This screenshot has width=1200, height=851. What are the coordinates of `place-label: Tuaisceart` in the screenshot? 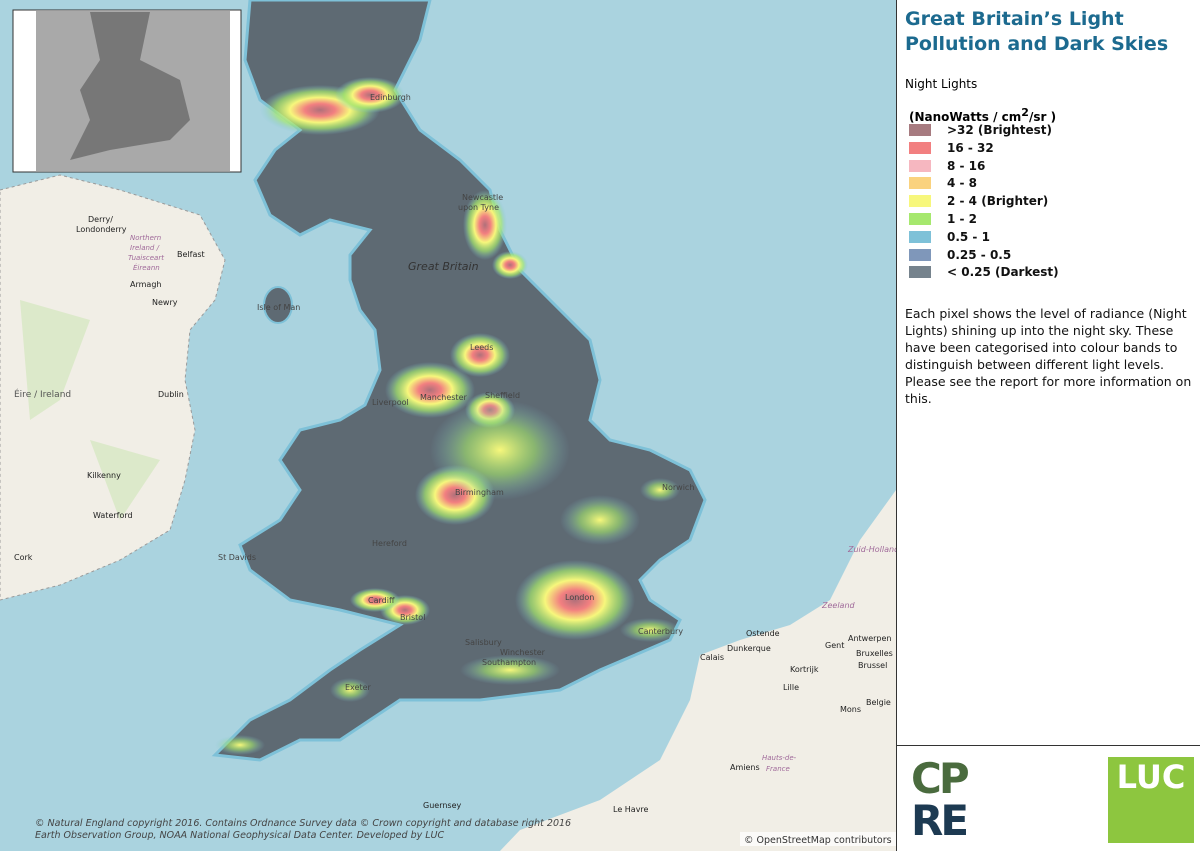 It's located at (146, 258).